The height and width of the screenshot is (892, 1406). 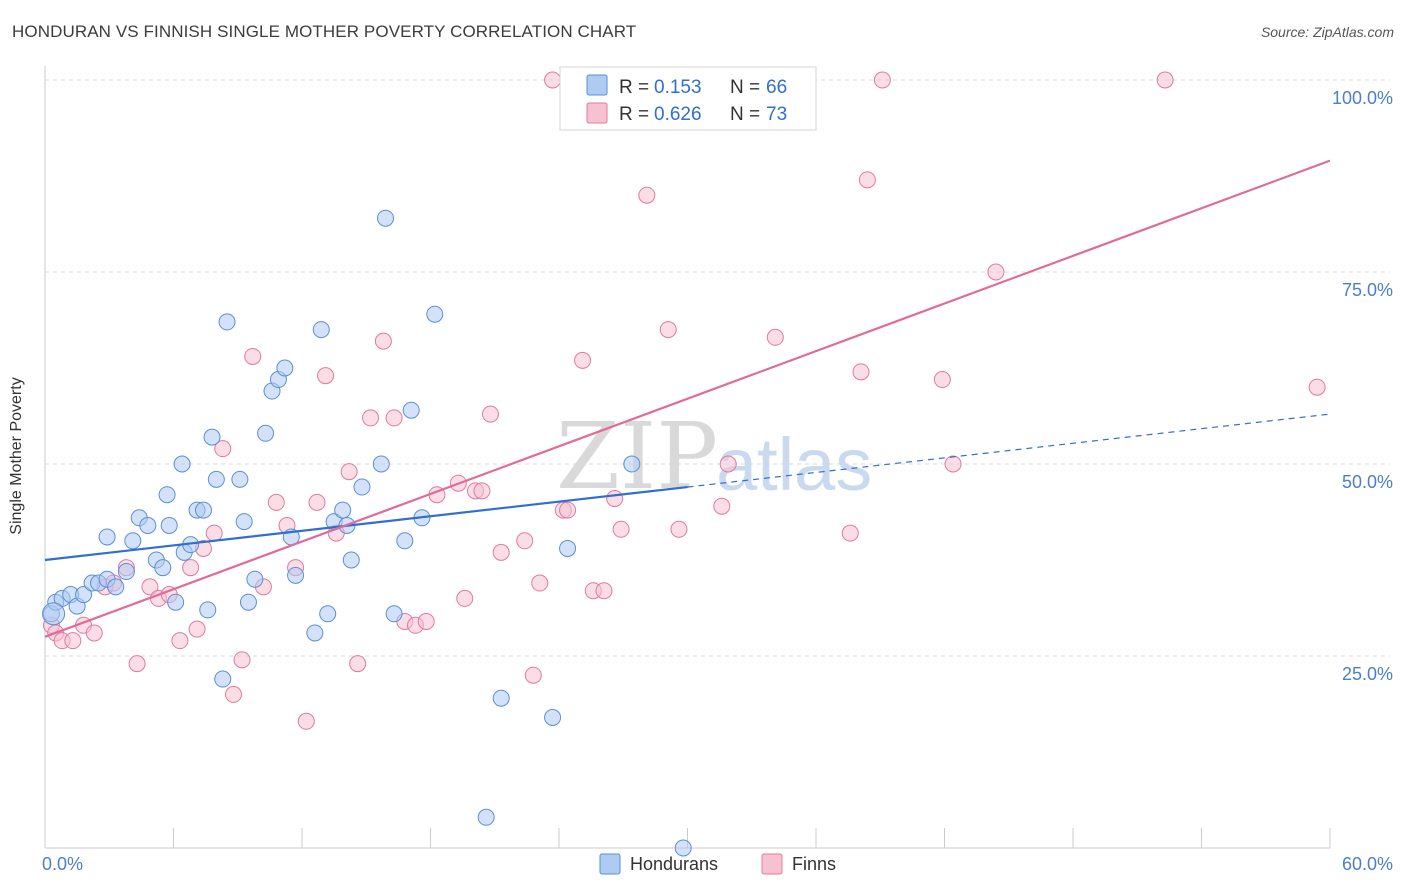 What do you see at coordinates (610, 864) in the screenshot?
I see `bottom-legend-swatch-hondurans` at bounding box center [610, 864].